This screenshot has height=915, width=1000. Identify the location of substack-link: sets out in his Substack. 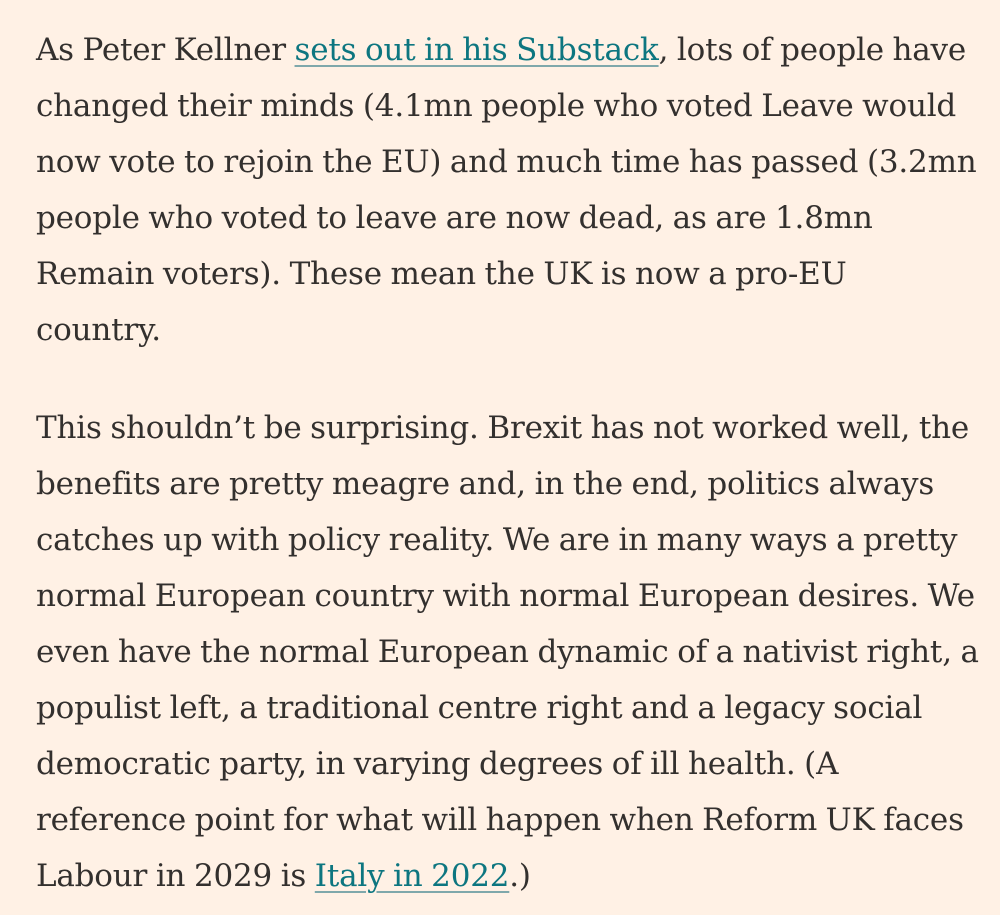
(476, 50).